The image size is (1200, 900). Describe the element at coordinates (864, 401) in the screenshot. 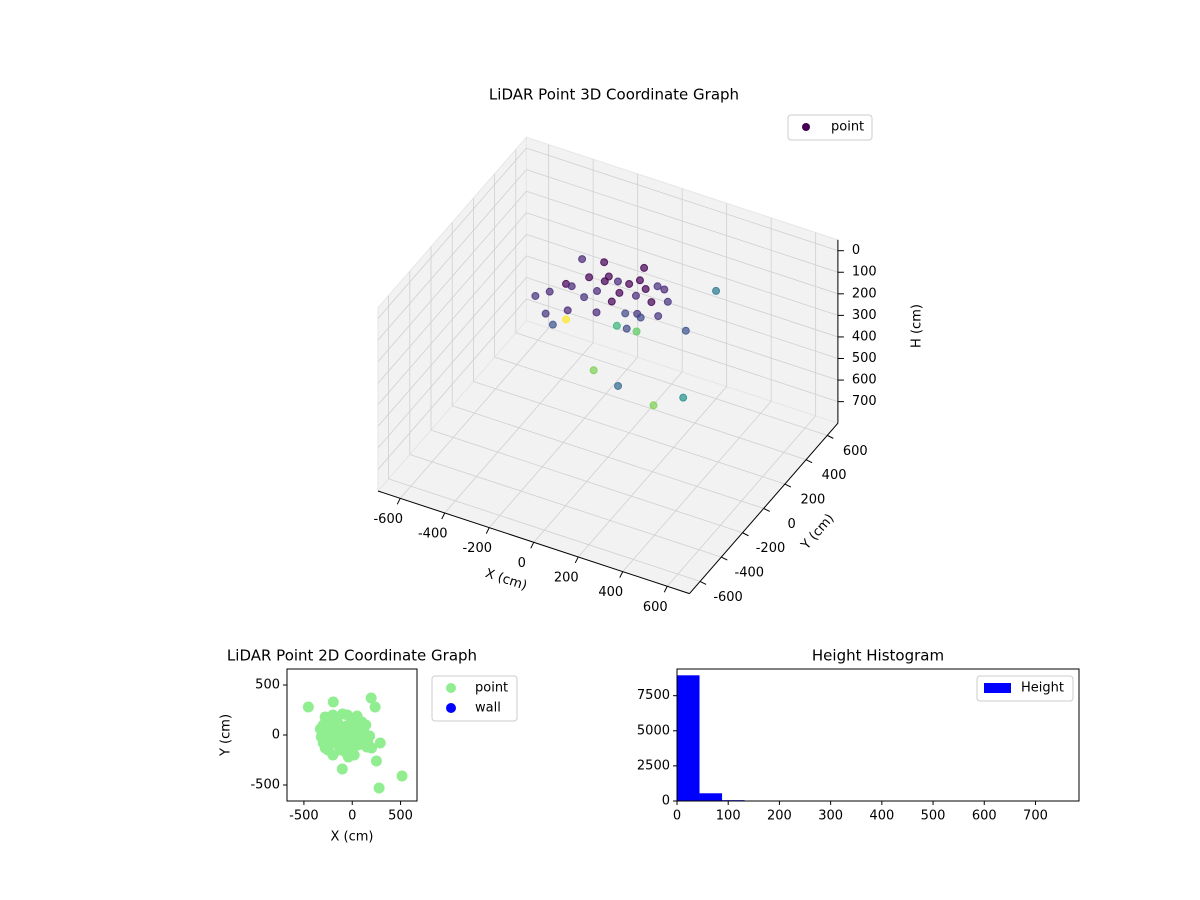

I see `z-tick-label: 700` at that location.